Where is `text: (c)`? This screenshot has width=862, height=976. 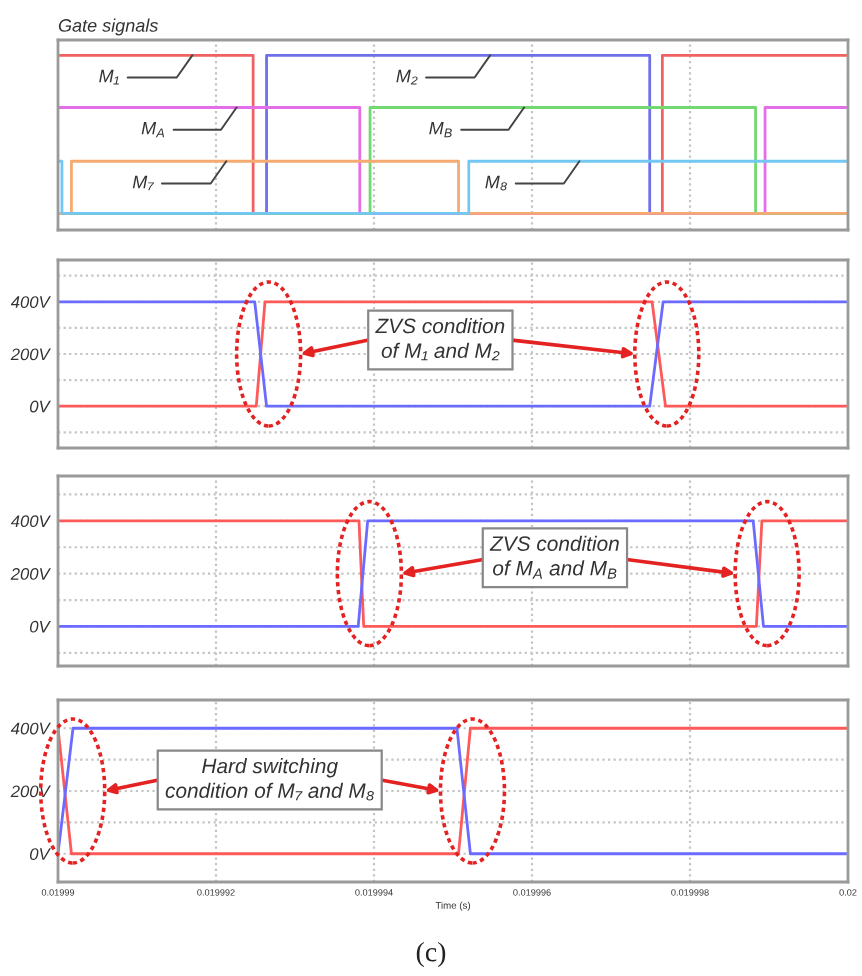
text: (c) is located at coordinates (431, 954).